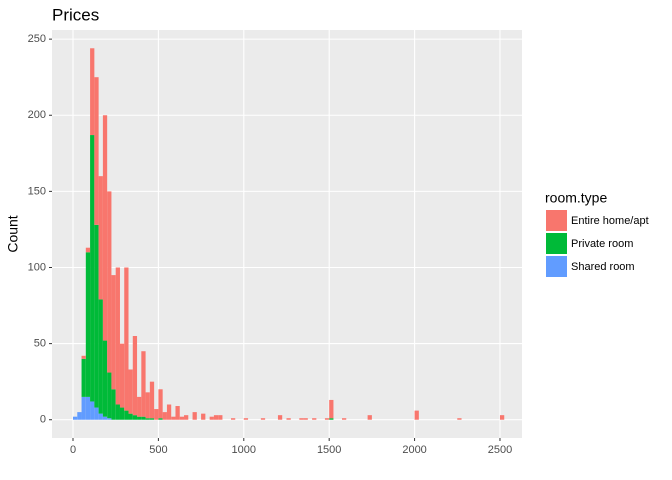 Image resolution: width=672 pixels, height=480 pixels. Describe the element at coordinates (158, 450) in the screenshot. I see `x-tick-label: 500` at that location.